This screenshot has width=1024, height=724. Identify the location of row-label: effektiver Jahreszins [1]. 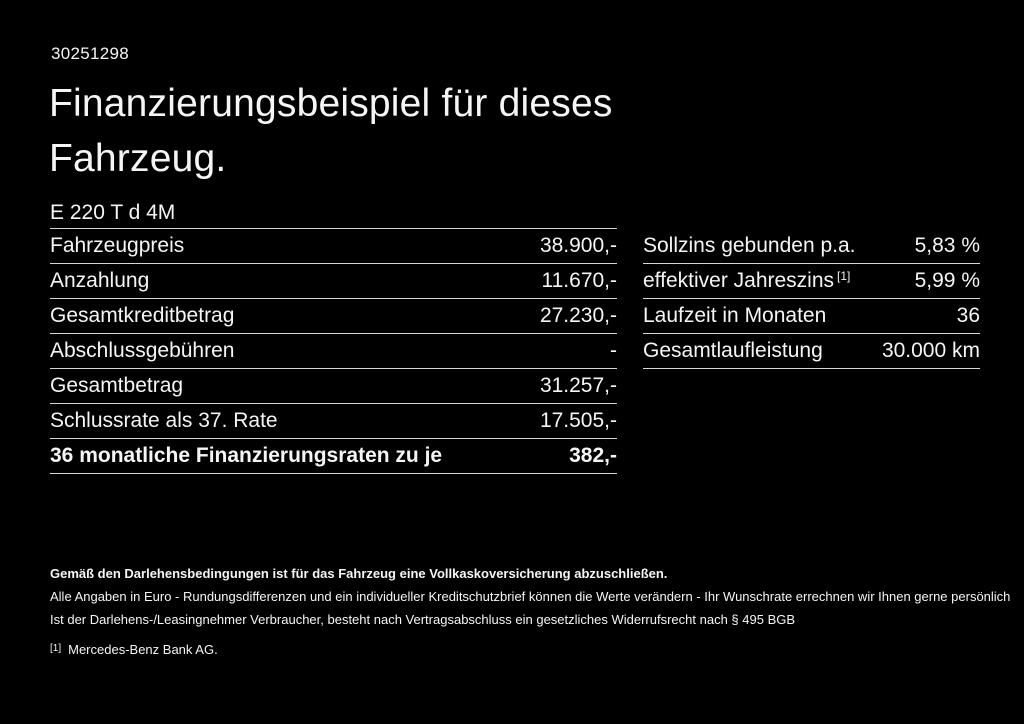
(747, 280).